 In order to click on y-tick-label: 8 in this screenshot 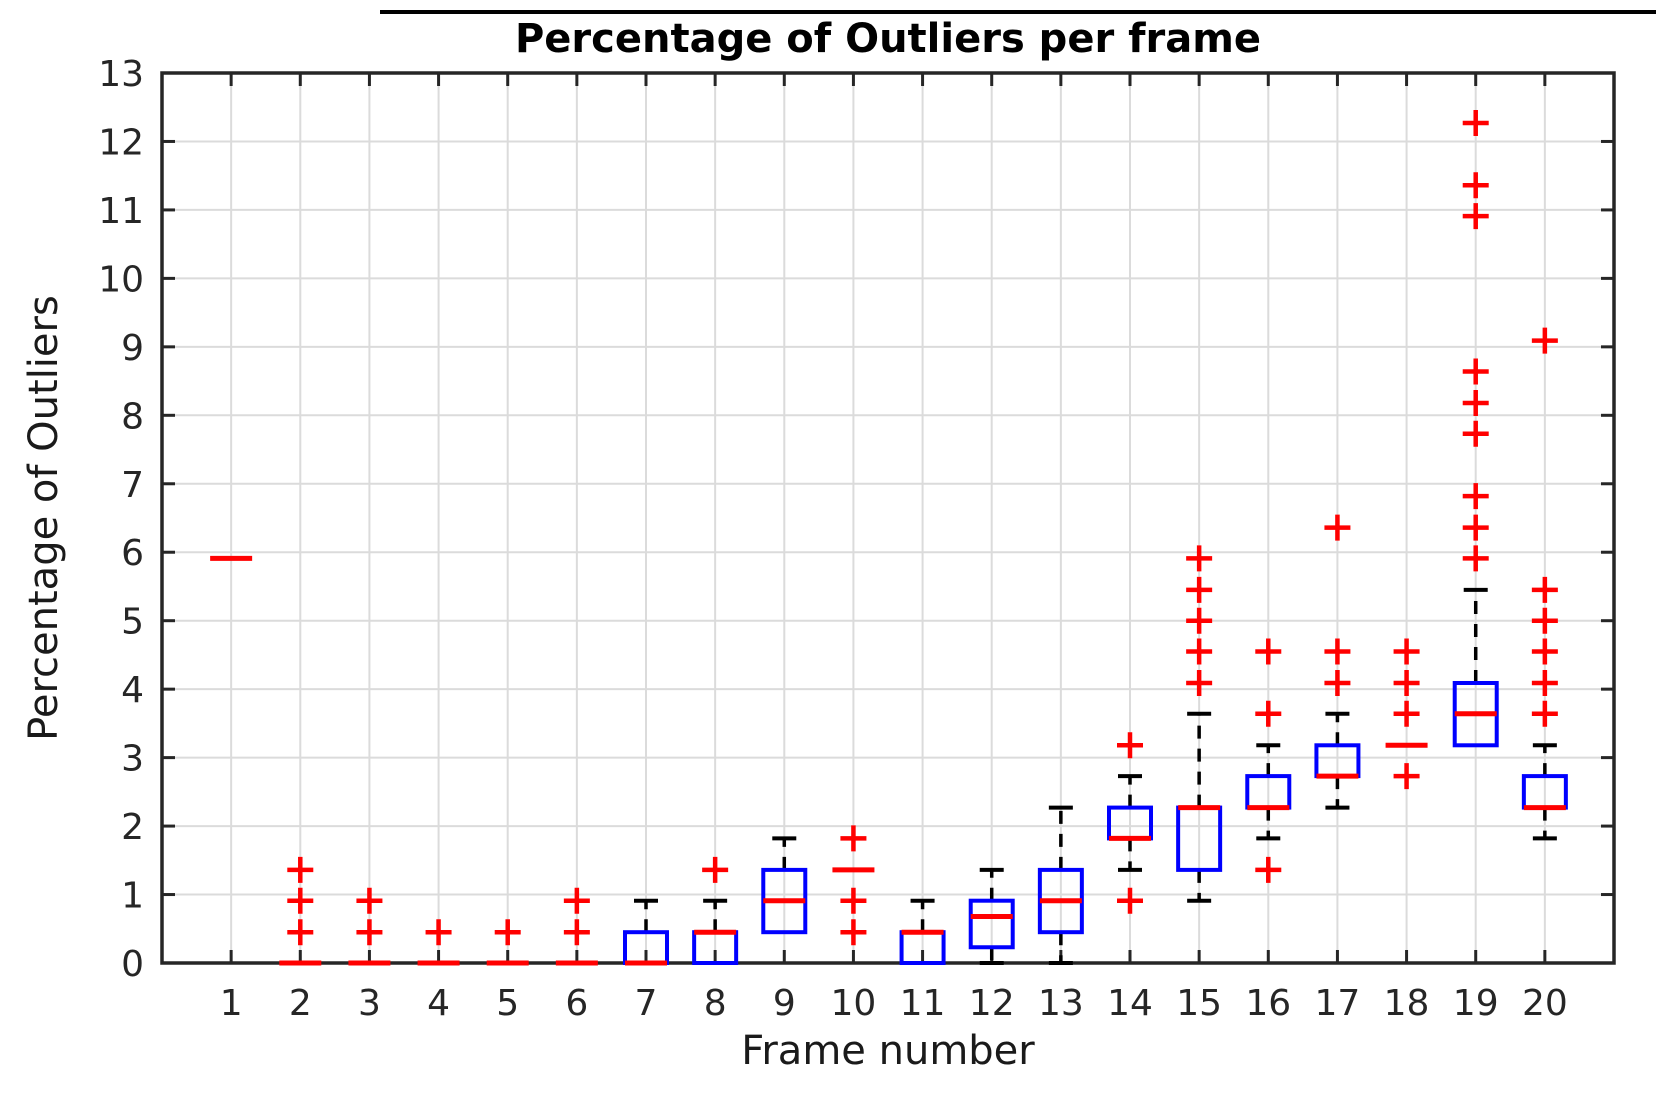, I will do `click(132, 416)`.